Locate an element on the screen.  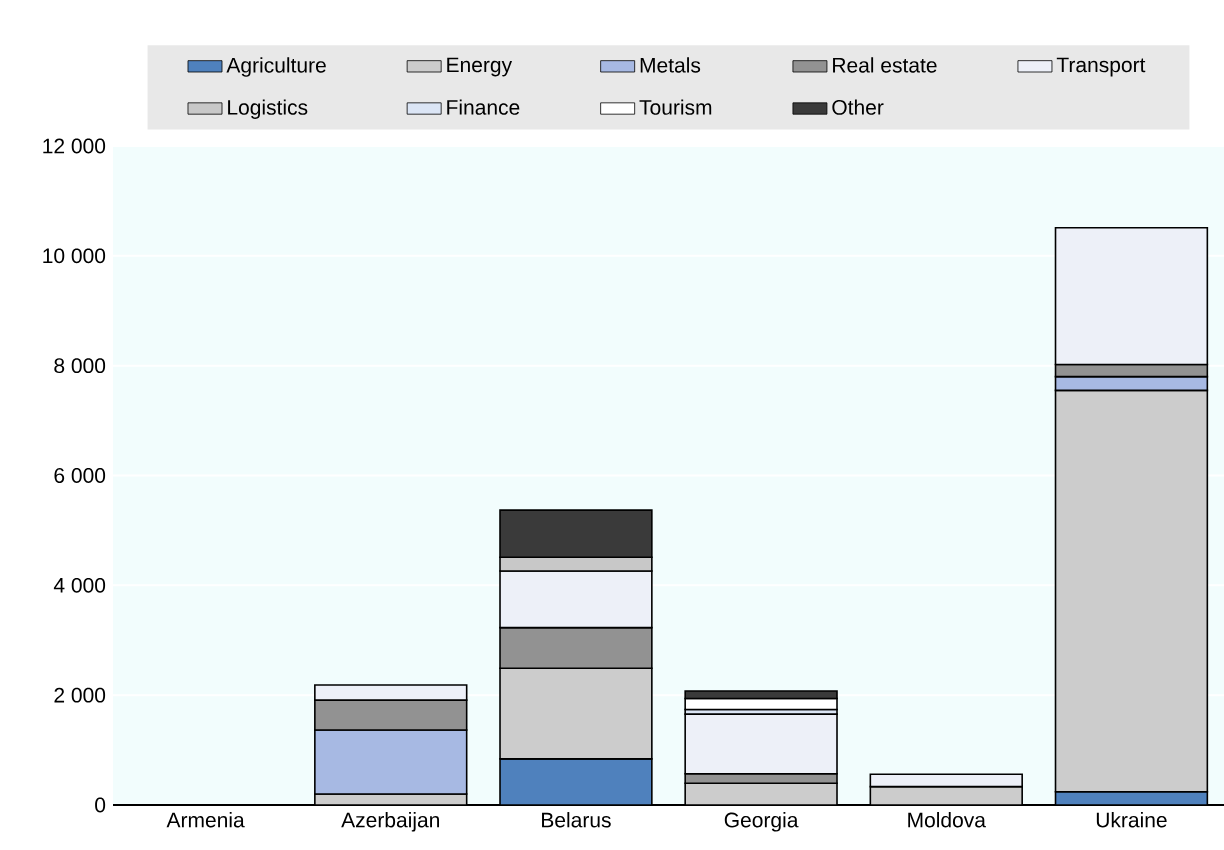
x-tick-label: Moldova is located at coordinates (947, 820).